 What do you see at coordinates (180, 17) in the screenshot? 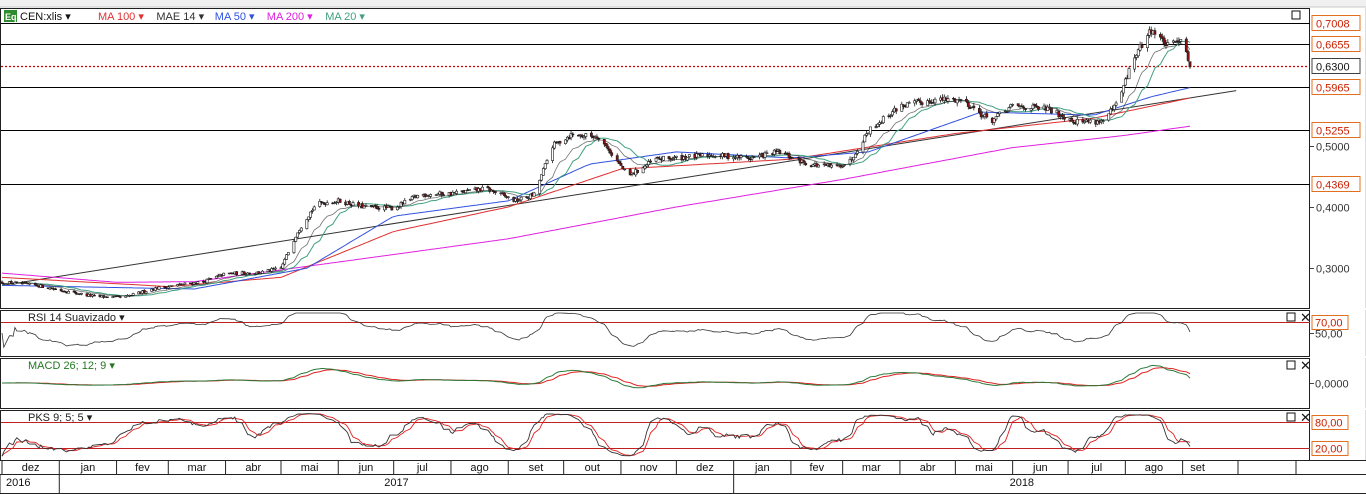
I see `indicator-toggle: MAE 14 ▾` at bounding box center [180, 17].